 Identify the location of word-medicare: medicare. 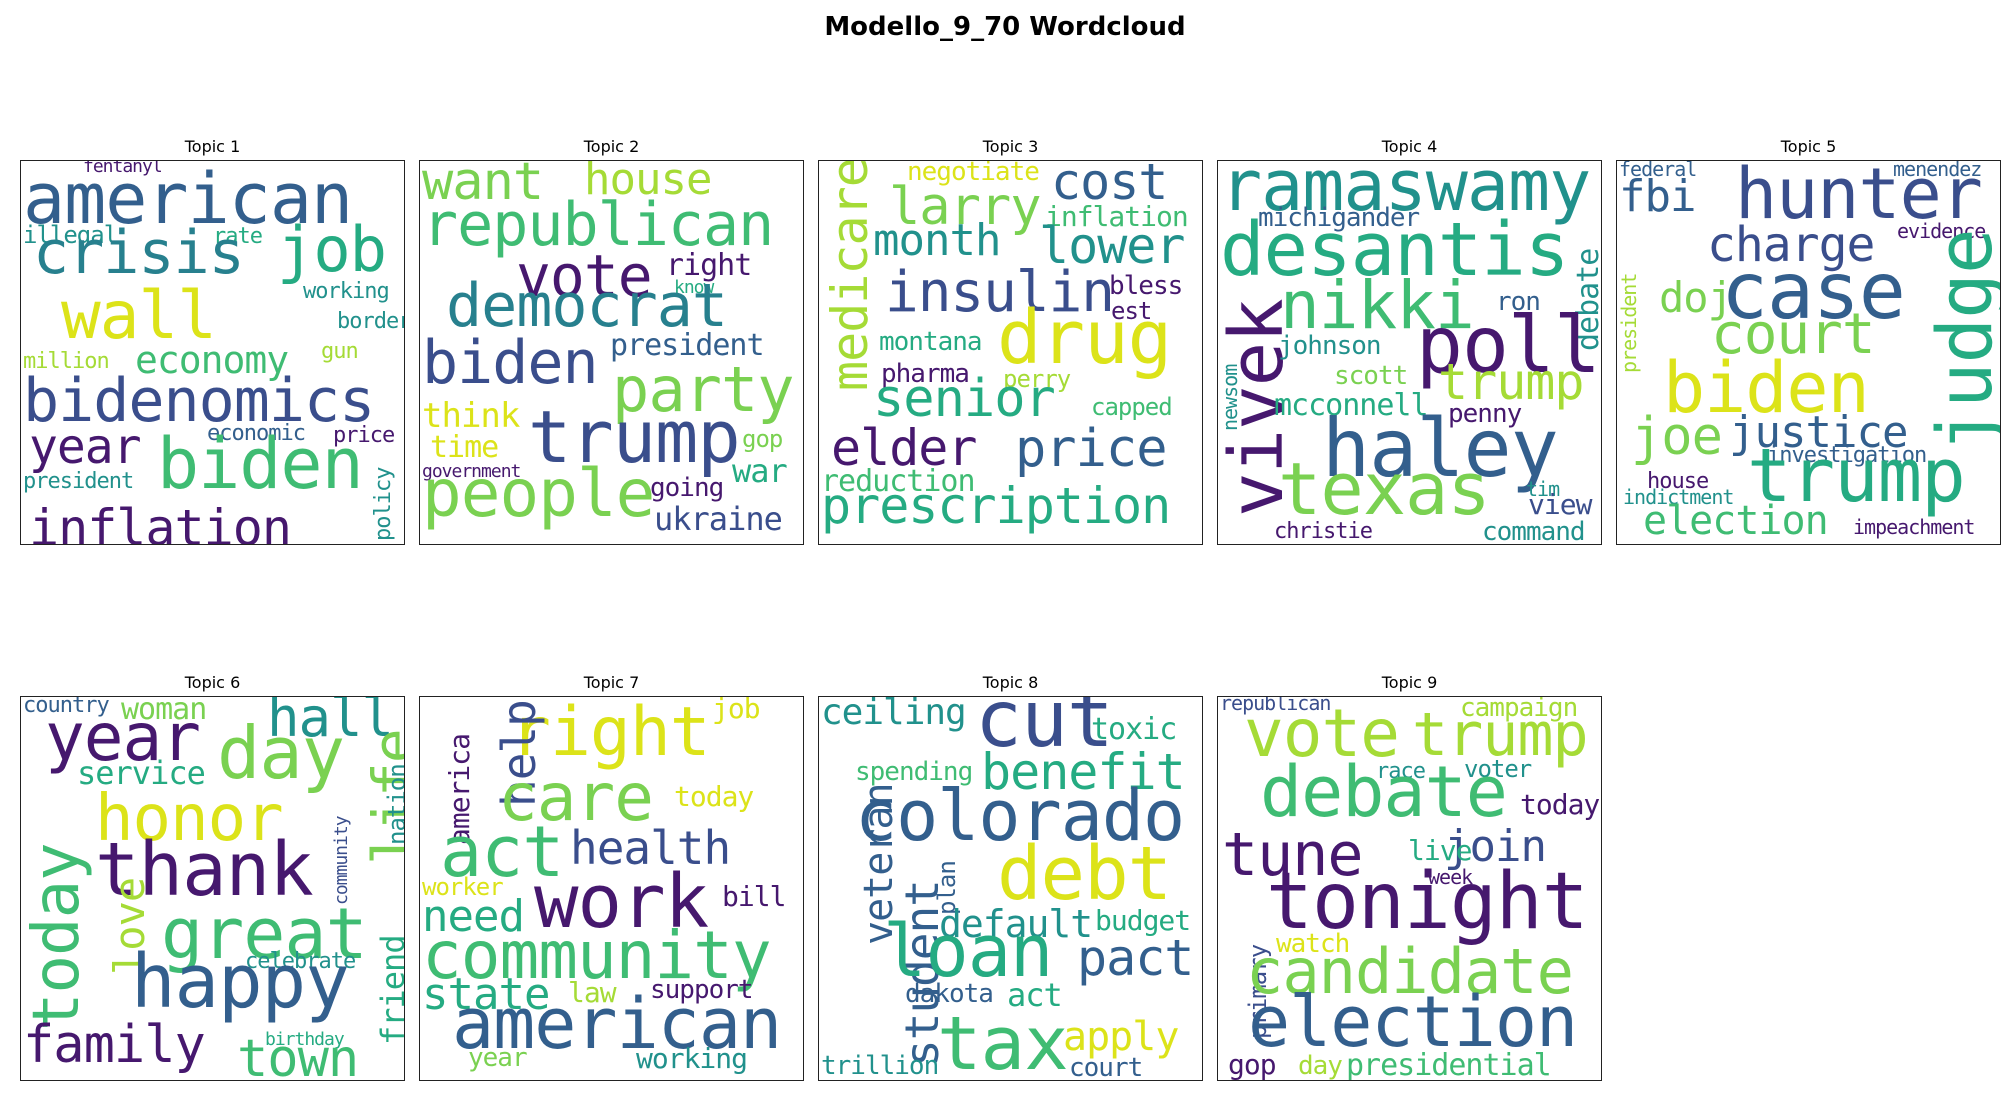
(850, 275).